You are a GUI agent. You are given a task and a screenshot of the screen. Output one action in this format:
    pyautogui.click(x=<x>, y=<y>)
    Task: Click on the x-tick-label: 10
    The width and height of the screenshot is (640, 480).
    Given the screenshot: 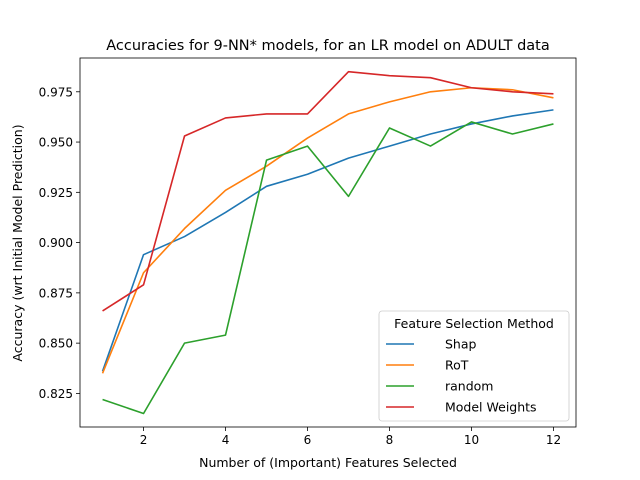 What is the action you would take?
    pyautogui.click(x=471, y=440)
    